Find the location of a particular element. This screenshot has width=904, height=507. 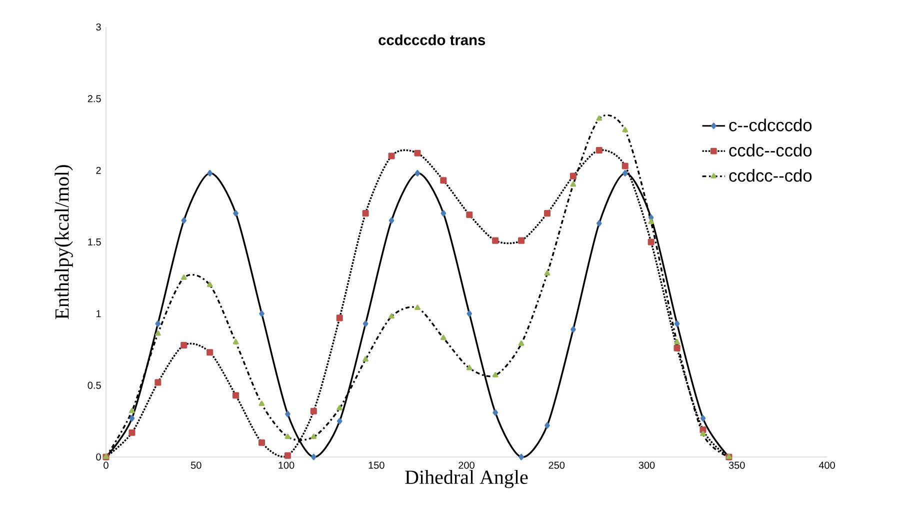

y-axis-title: Enthalpy(kcal/mol) is located at coordinates (63, 242).